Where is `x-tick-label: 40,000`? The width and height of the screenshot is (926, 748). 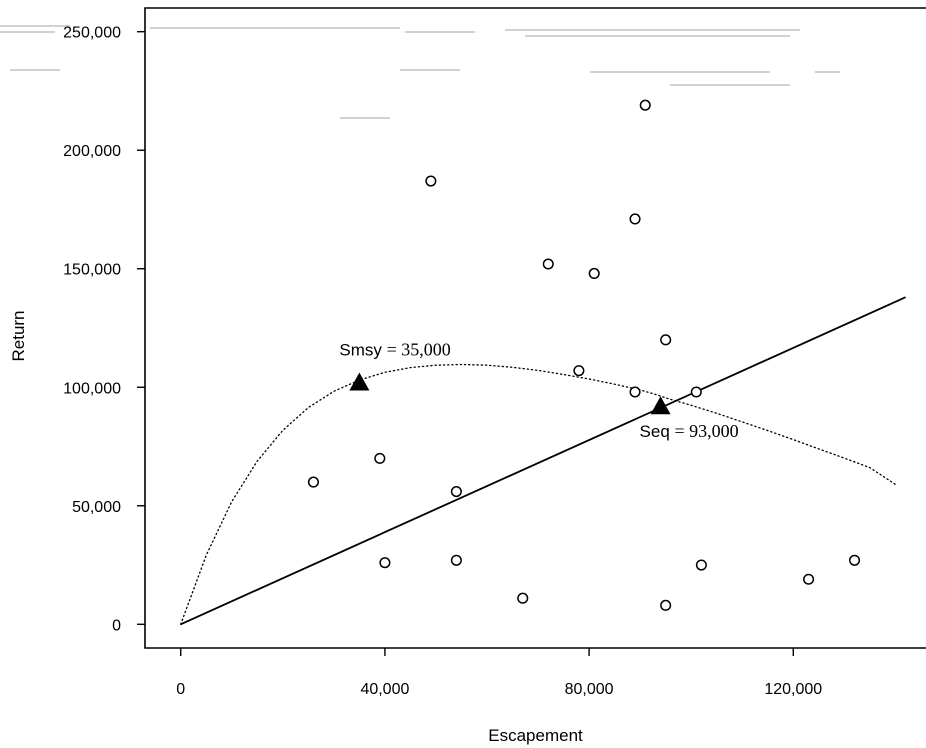 x-tick-label: 40,000 is located at coordinates (384, 689).